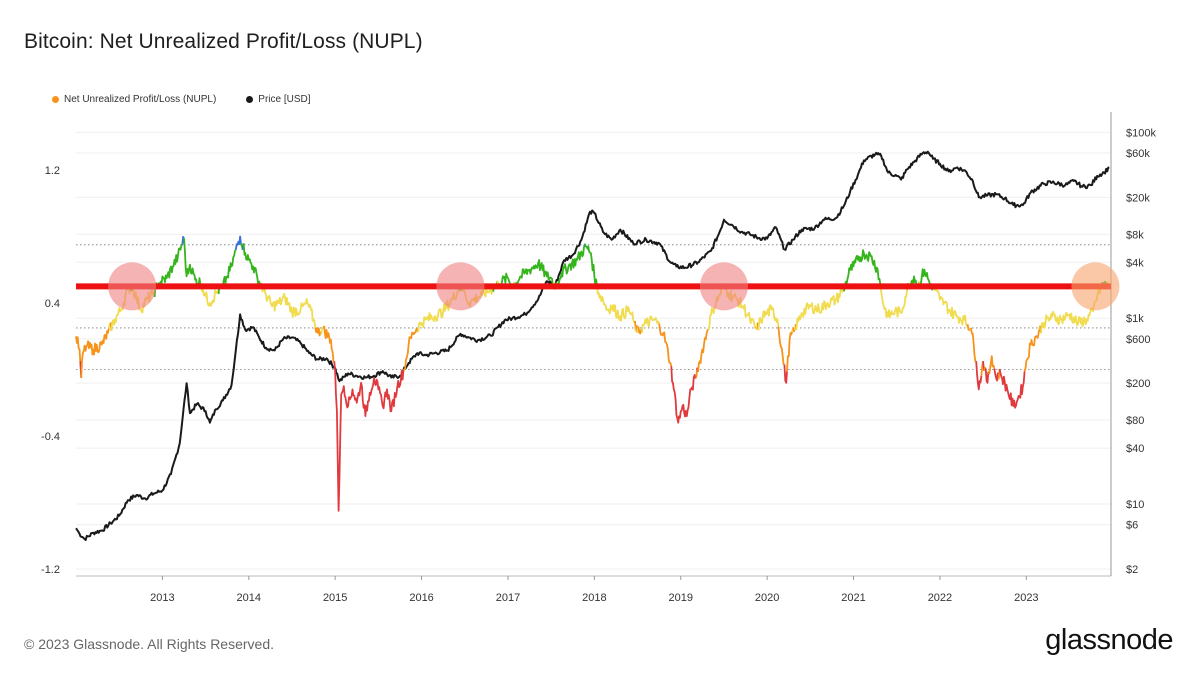  Describe the element at coordinates (940, 598) in the screenshot. I see `x-tick-label: 2022` at that location.